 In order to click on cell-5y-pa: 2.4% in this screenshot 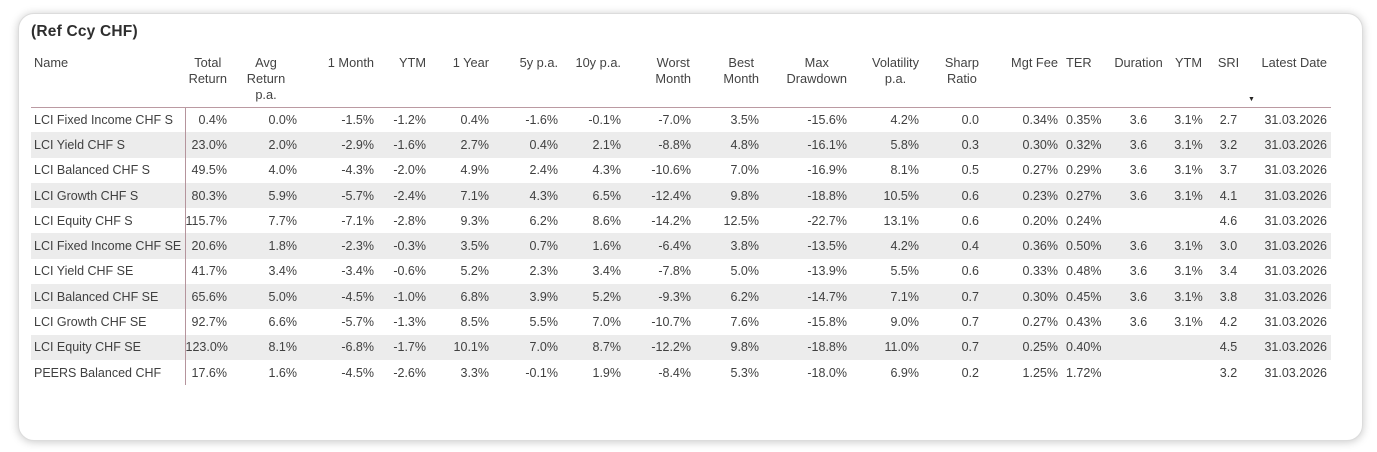, I will do `click(544, 170)`.